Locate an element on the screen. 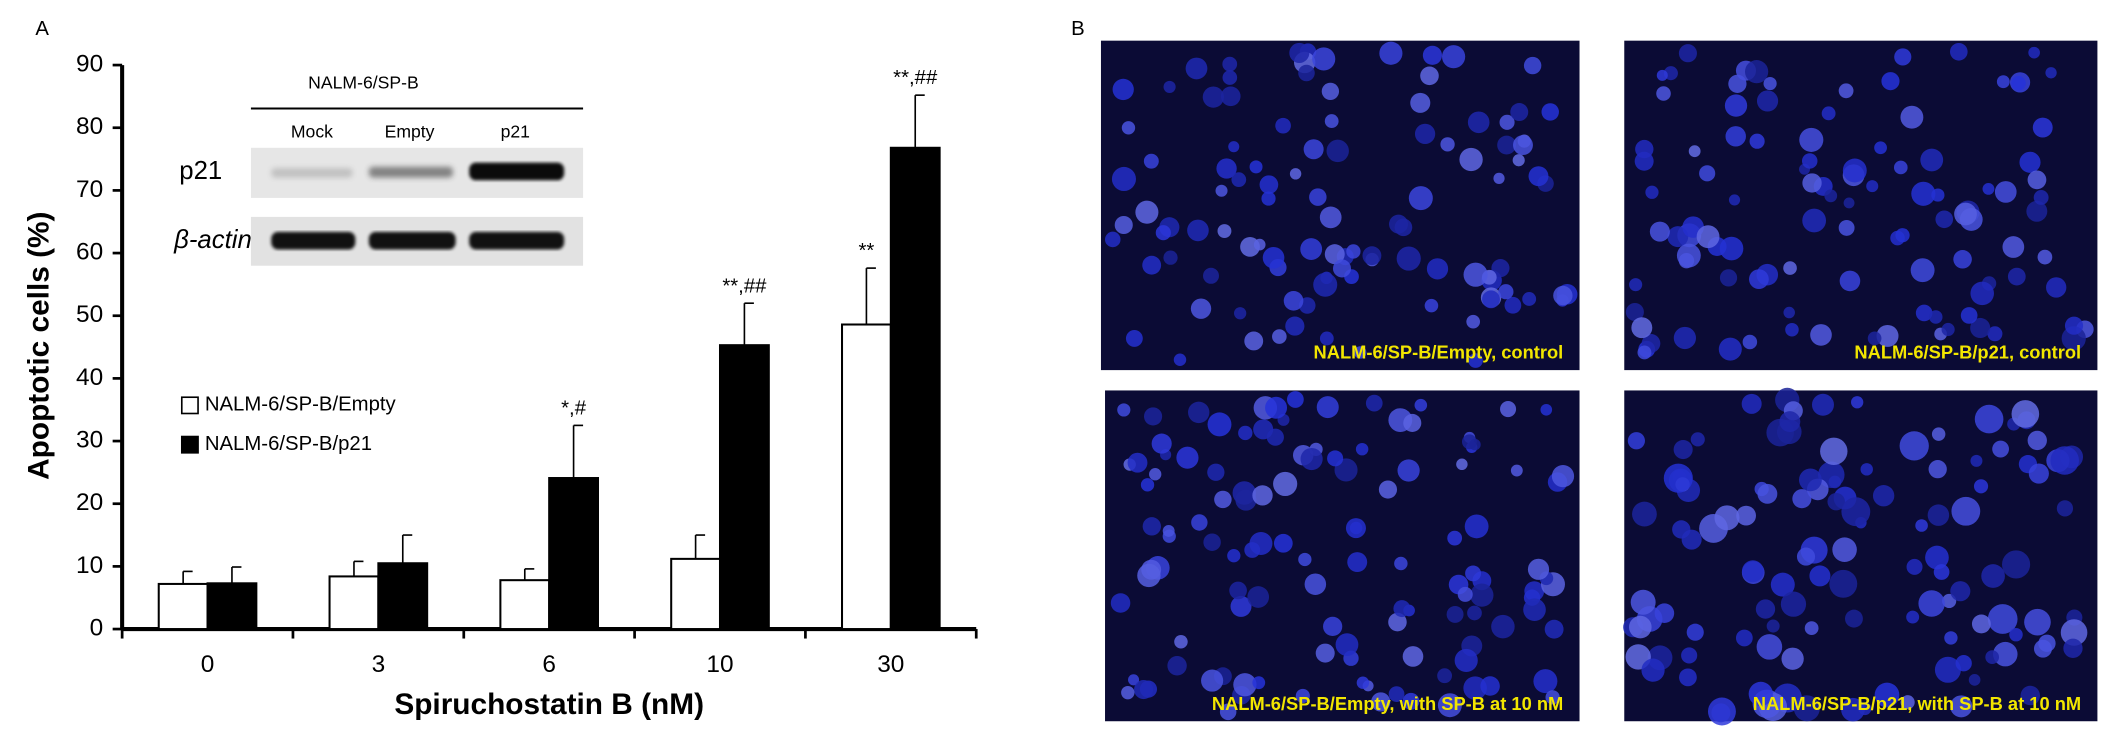  blot-inset: NALM-6/SP-B Mock Empty p21 p21 β-actin is located at coordinates (378, 169).